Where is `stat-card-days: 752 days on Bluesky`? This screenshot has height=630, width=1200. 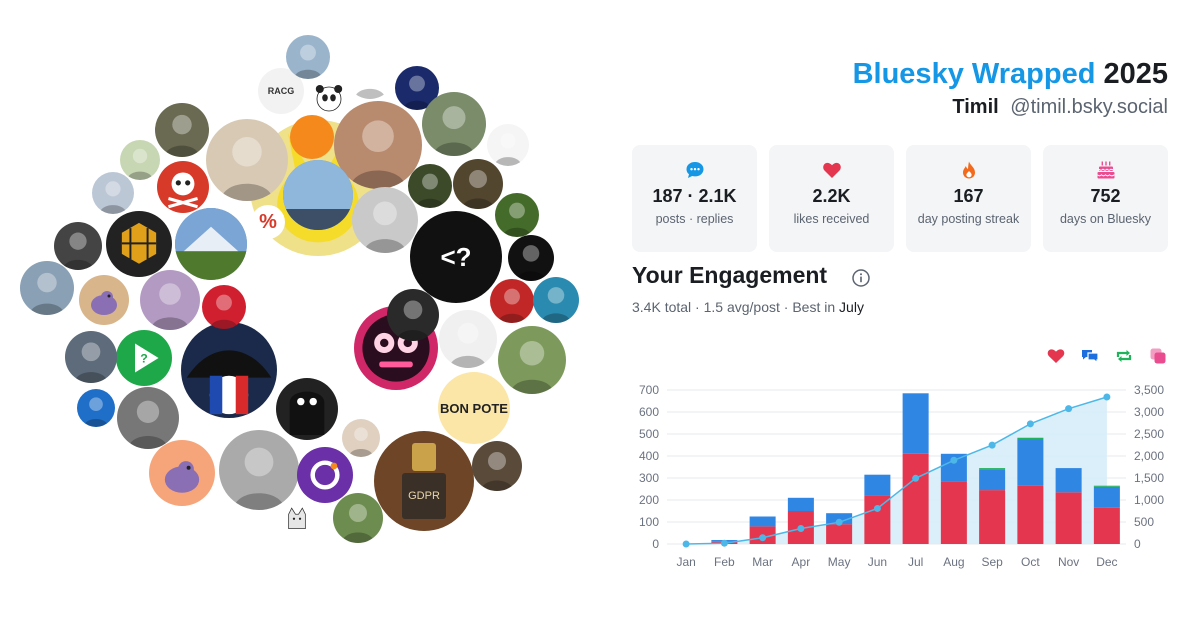
stat-card-days: 752 days on Bluesky is located at coordinates (1105, 198).